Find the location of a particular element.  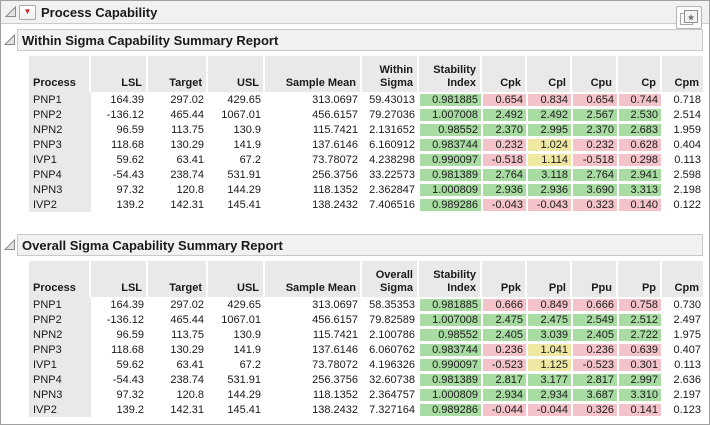

value-cell: 313.0697 is located at coordinates (335, 304).